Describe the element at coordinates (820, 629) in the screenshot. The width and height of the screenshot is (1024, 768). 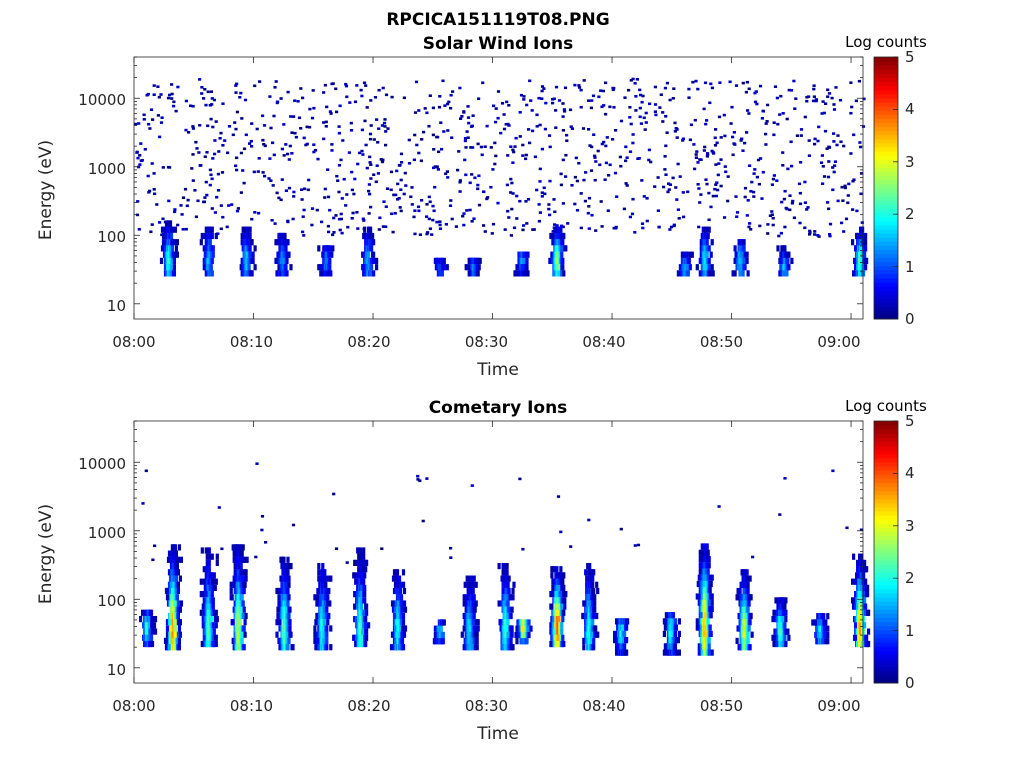
I see `ion-burst` at that location.